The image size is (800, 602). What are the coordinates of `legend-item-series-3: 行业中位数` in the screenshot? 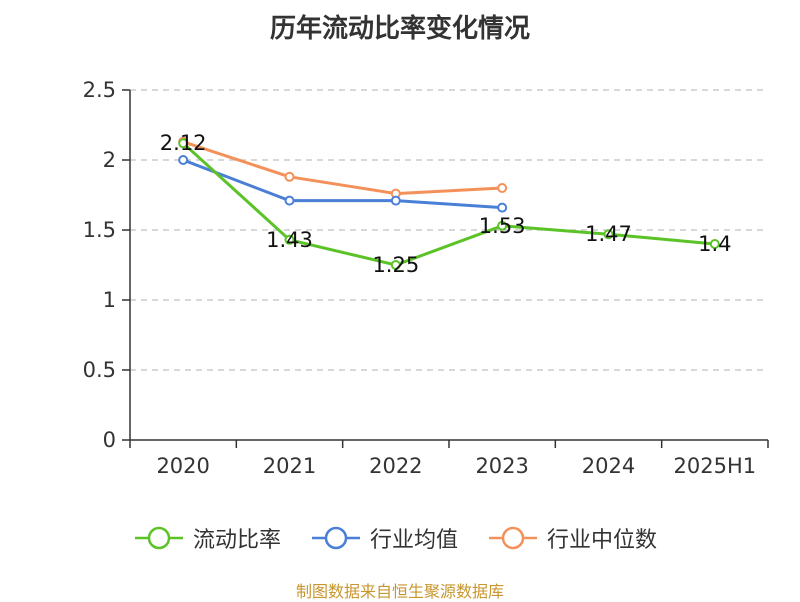 It's located at (572, 538).